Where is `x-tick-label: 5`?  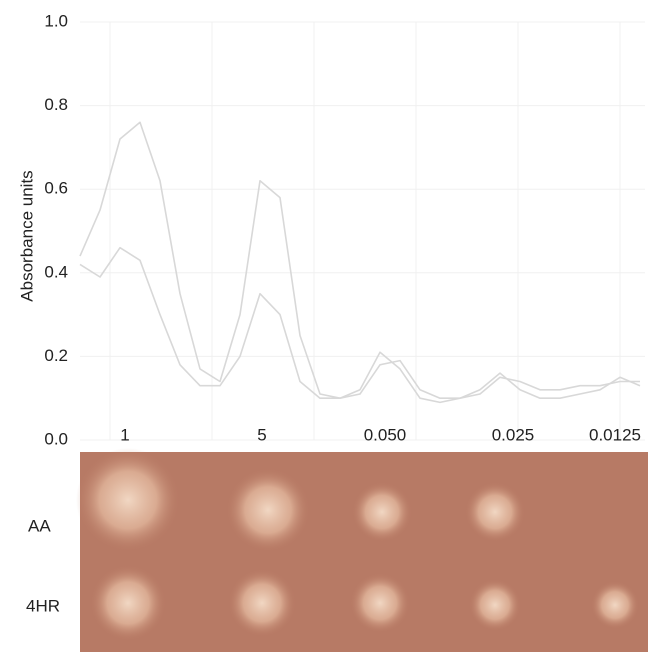
x-tick-label: 5 is located at coordinates (261, 434).